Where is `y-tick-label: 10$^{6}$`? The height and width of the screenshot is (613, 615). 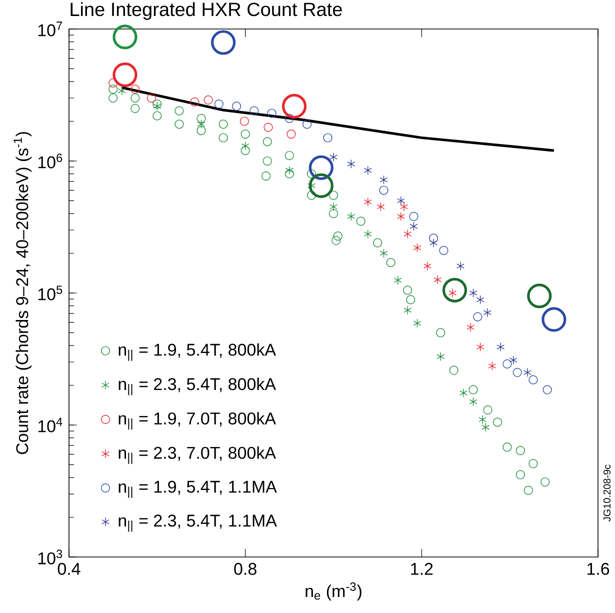
y-tick-label: 10$^{6}$ is located at coordinates (50, 161).